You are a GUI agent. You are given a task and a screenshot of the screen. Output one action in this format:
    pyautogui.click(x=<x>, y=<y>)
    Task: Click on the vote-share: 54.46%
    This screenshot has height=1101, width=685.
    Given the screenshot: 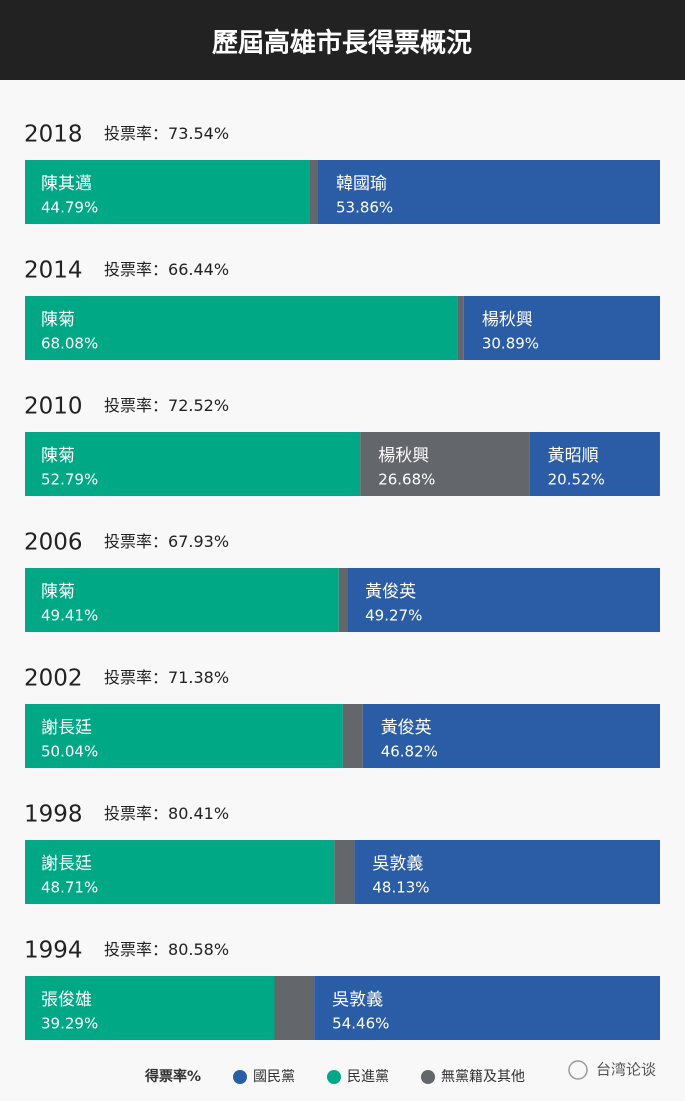 What is the action you would take?
    pyautogui.click(x=360, y=1024)
    